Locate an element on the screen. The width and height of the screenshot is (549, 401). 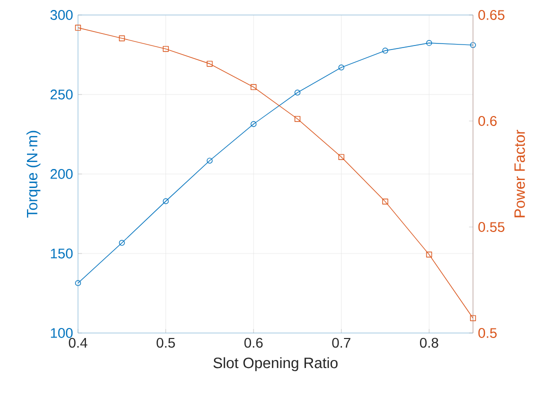
y-tick-label: 100 is located at coordinates (61, 333).